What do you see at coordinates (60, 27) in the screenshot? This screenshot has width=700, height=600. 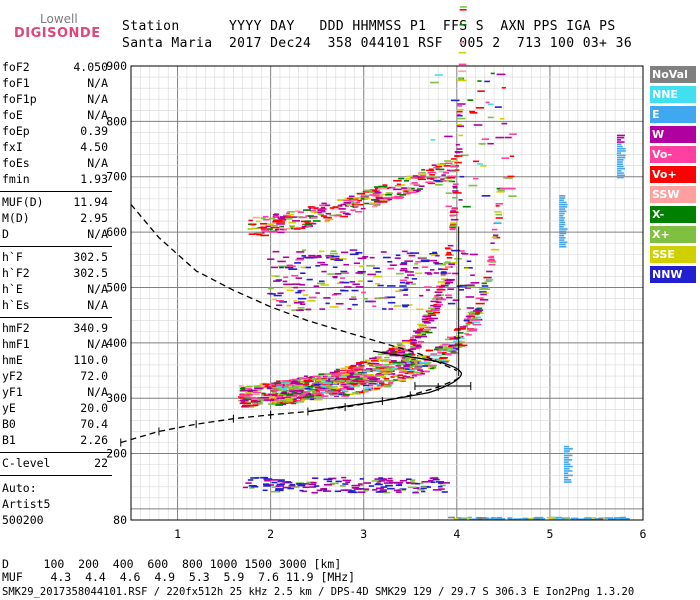 I see `lowell-digisonde-logo: Lowell DIGISONDE` at bounding box center [60, 27].